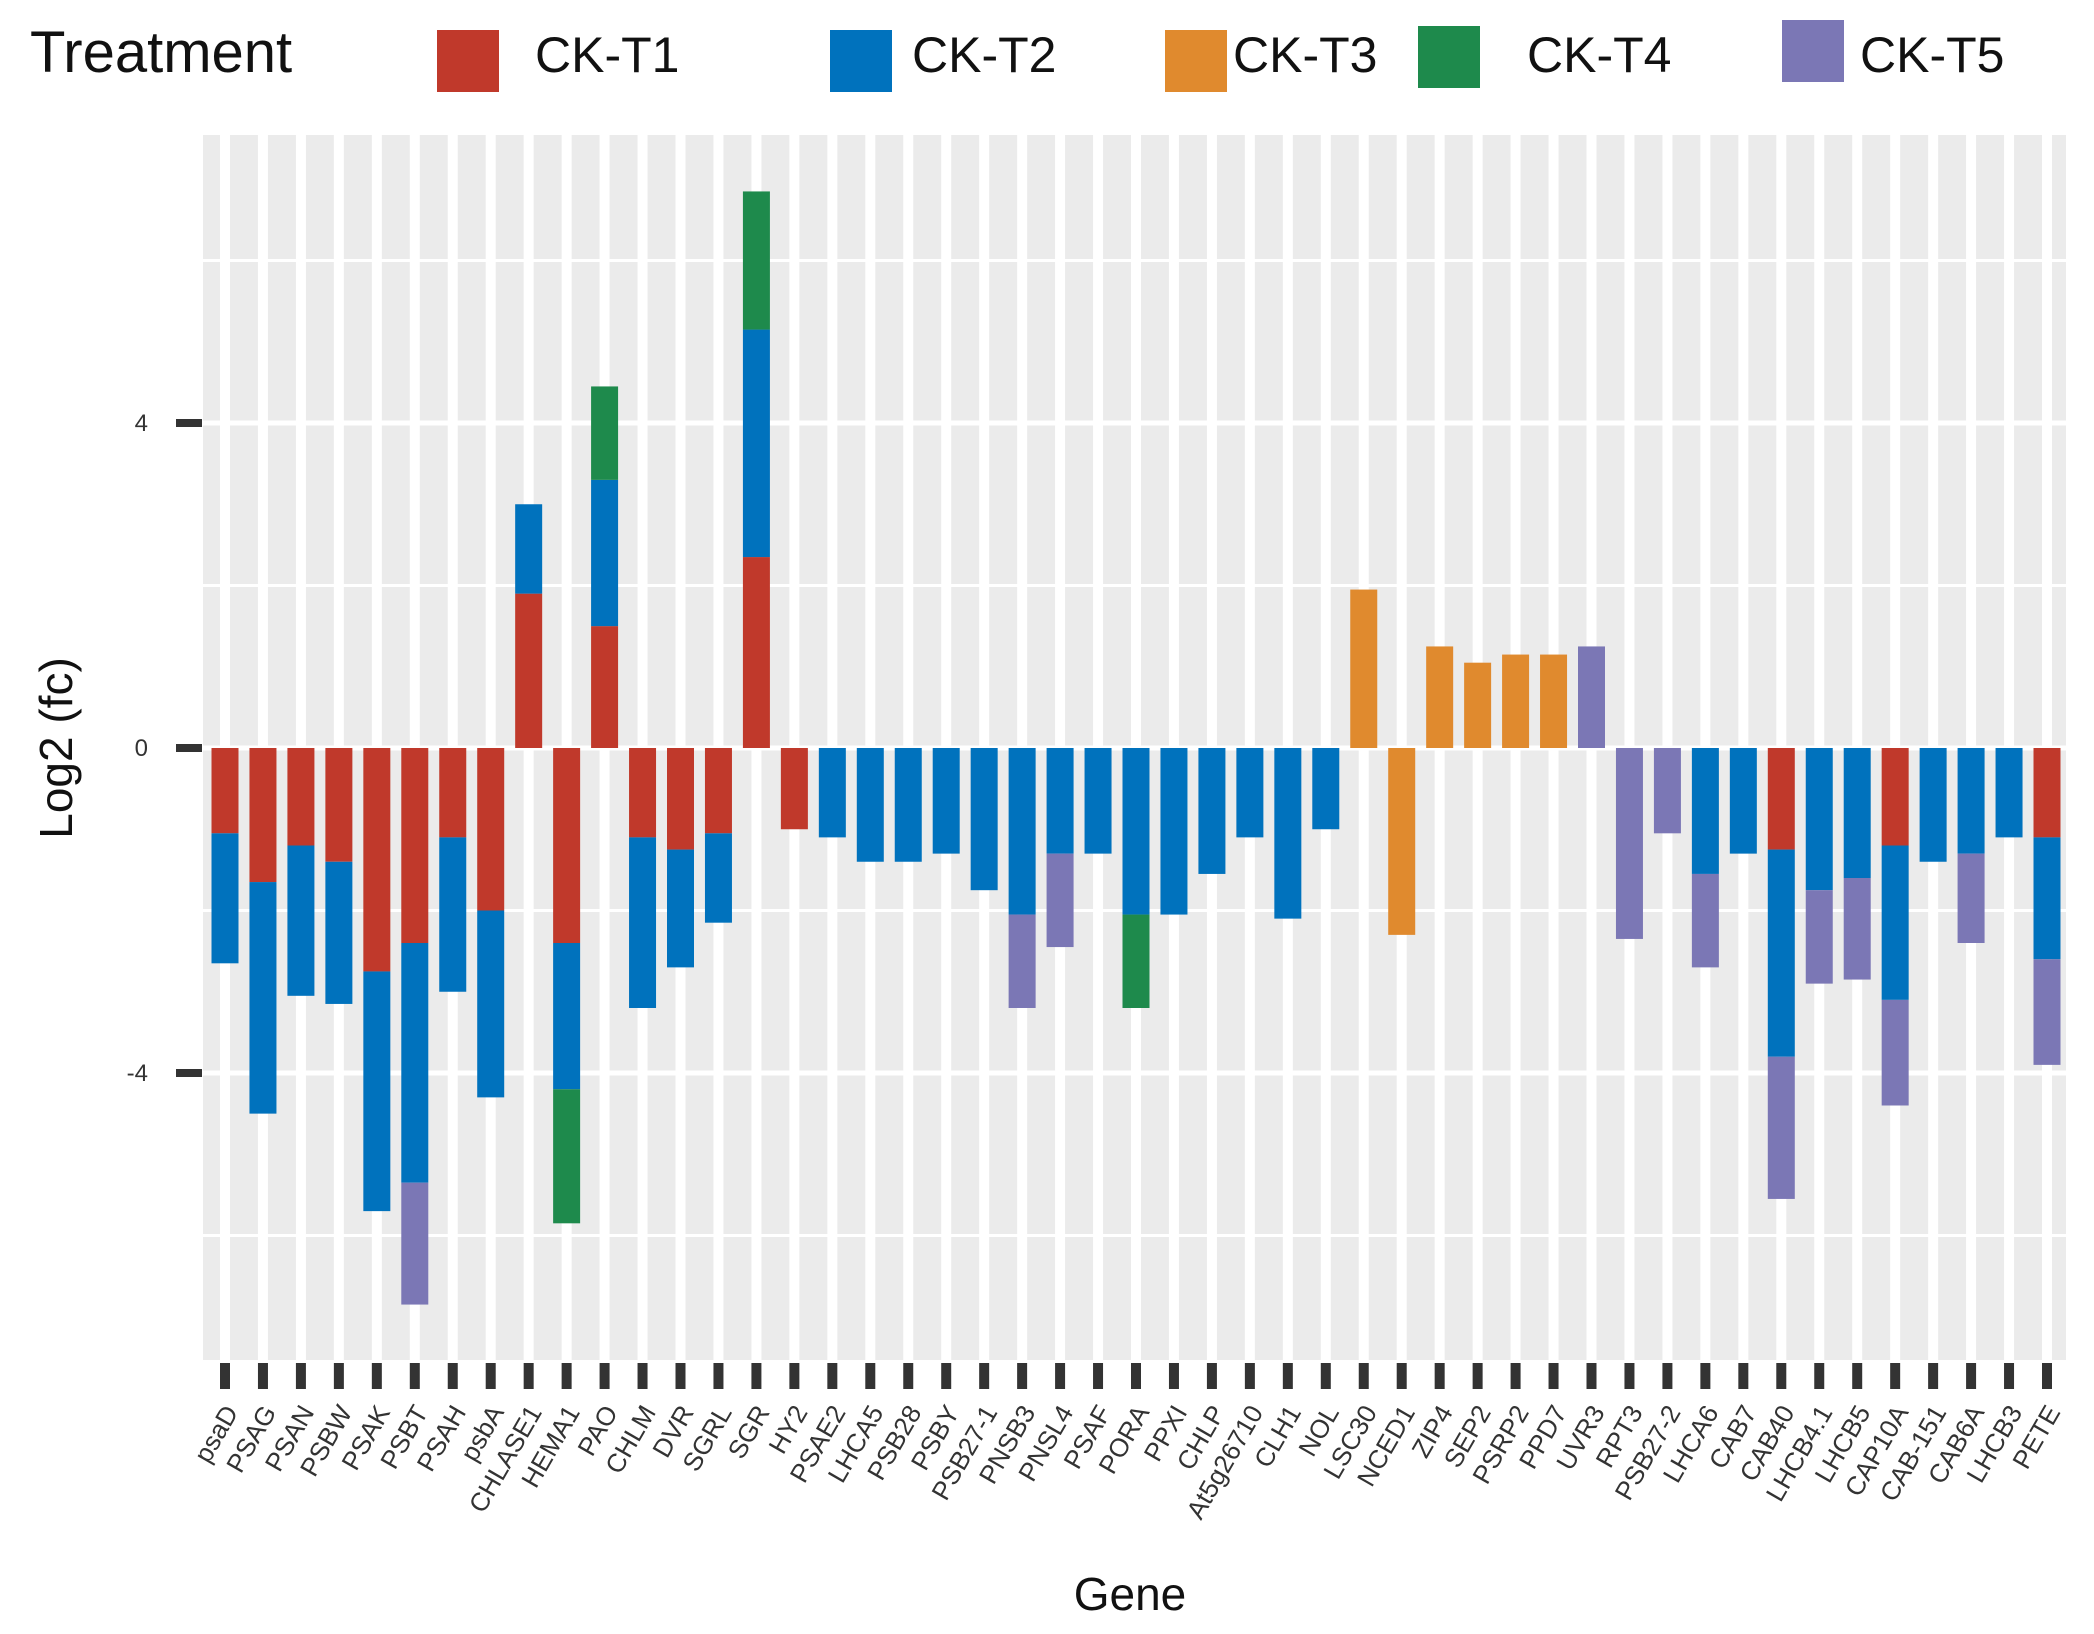 Image resolution: width=2094 pixels, height=1634 pixels. I want to click on bar-chlm-ck-t2, so click(643, 922).